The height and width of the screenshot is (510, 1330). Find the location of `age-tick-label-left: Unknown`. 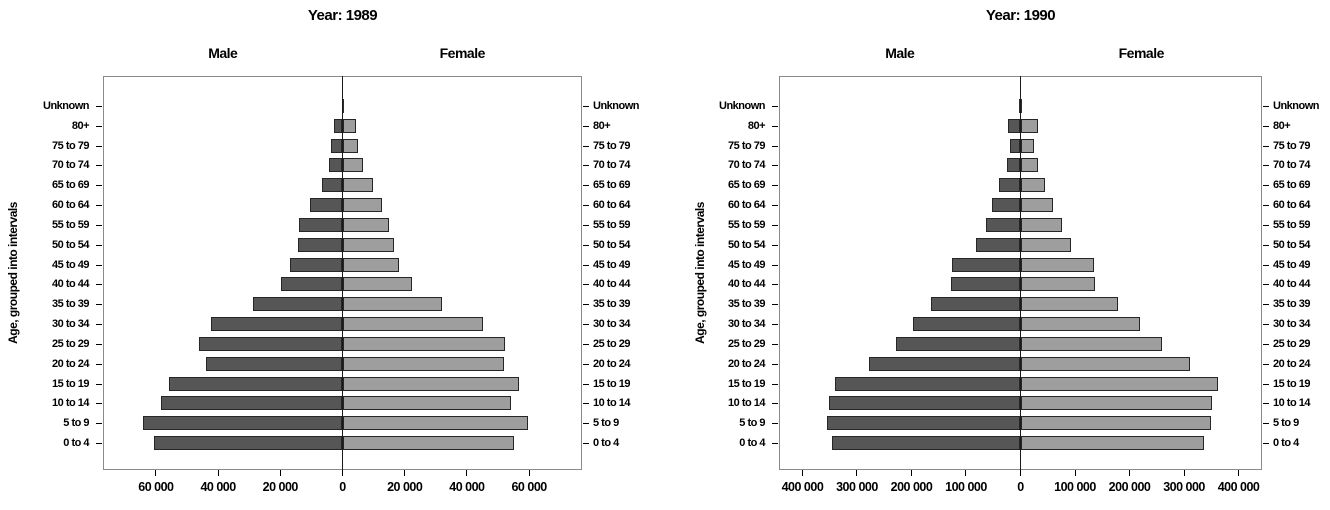

age-tick-label-left: Unknown is located at coordinates (66, 106).